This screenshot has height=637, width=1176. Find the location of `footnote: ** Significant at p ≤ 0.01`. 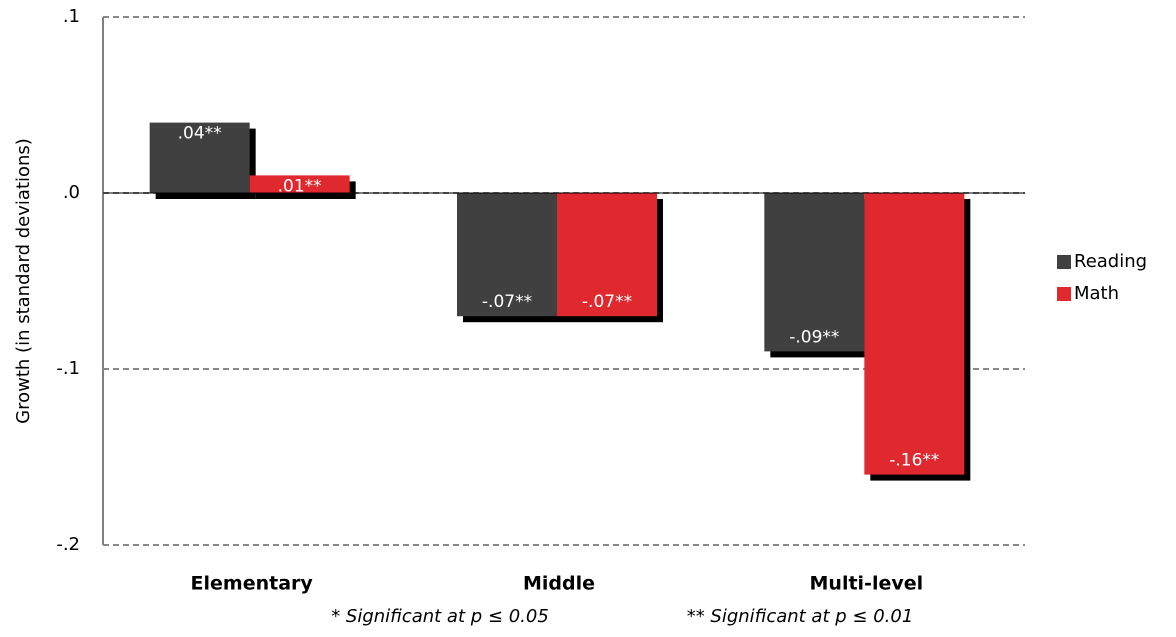

footnote: ** Significant at p ≤ 0.01 is located at coordinates (800, 616).